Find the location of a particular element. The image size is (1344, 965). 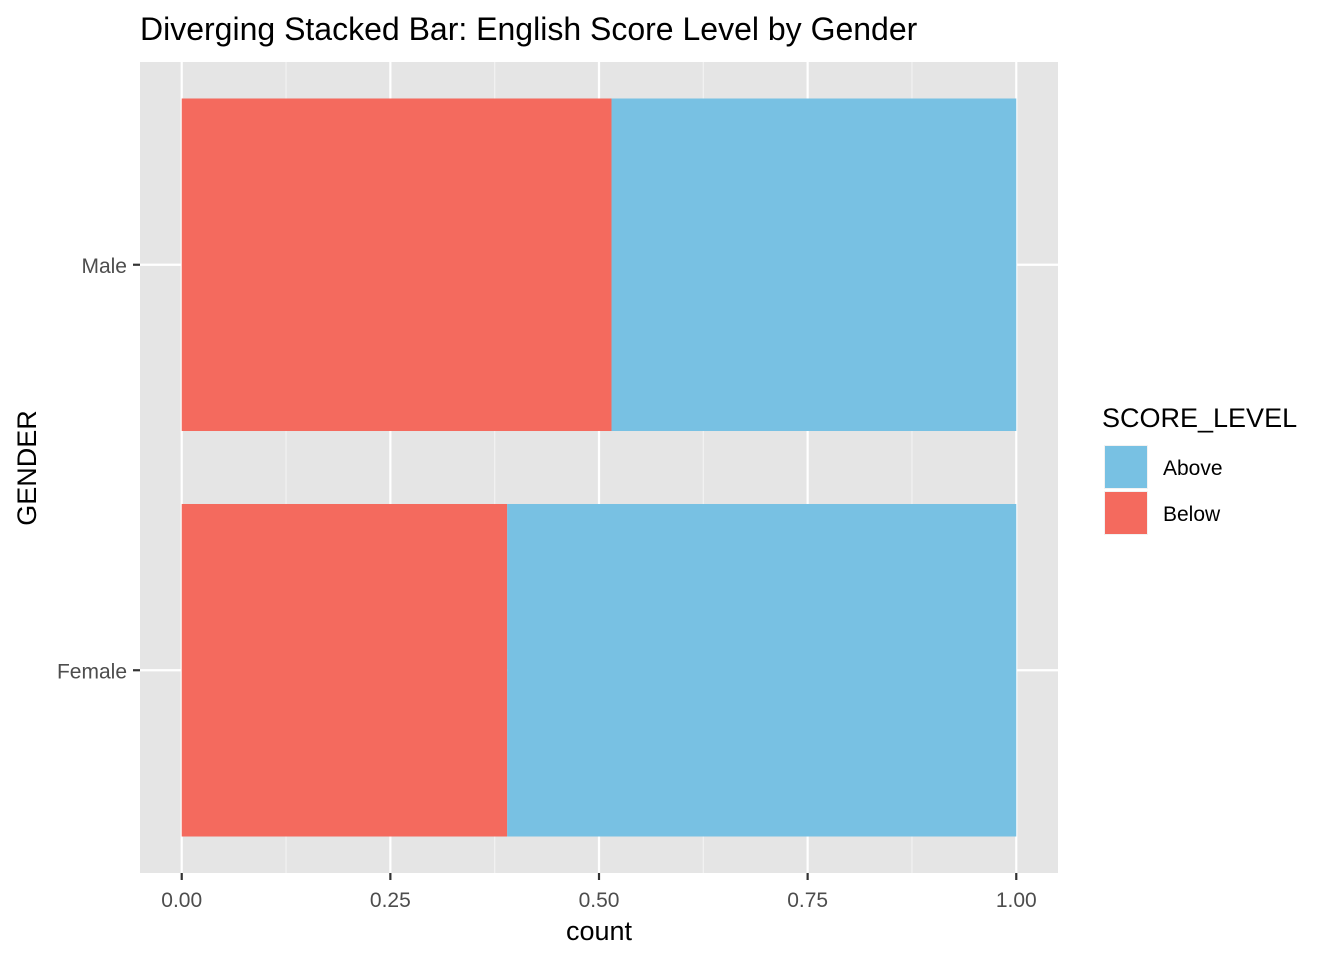

bar-below-male is located at coordinates (396, 265).